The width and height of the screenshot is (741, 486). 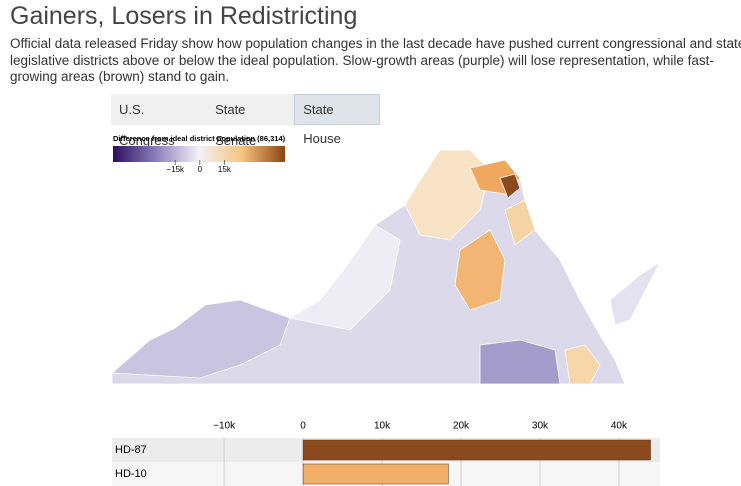 What do you see at coordinates (131, 450) in the screenshot?
I see `y-tick-label: HD-87` at bounding box center [131, 450].